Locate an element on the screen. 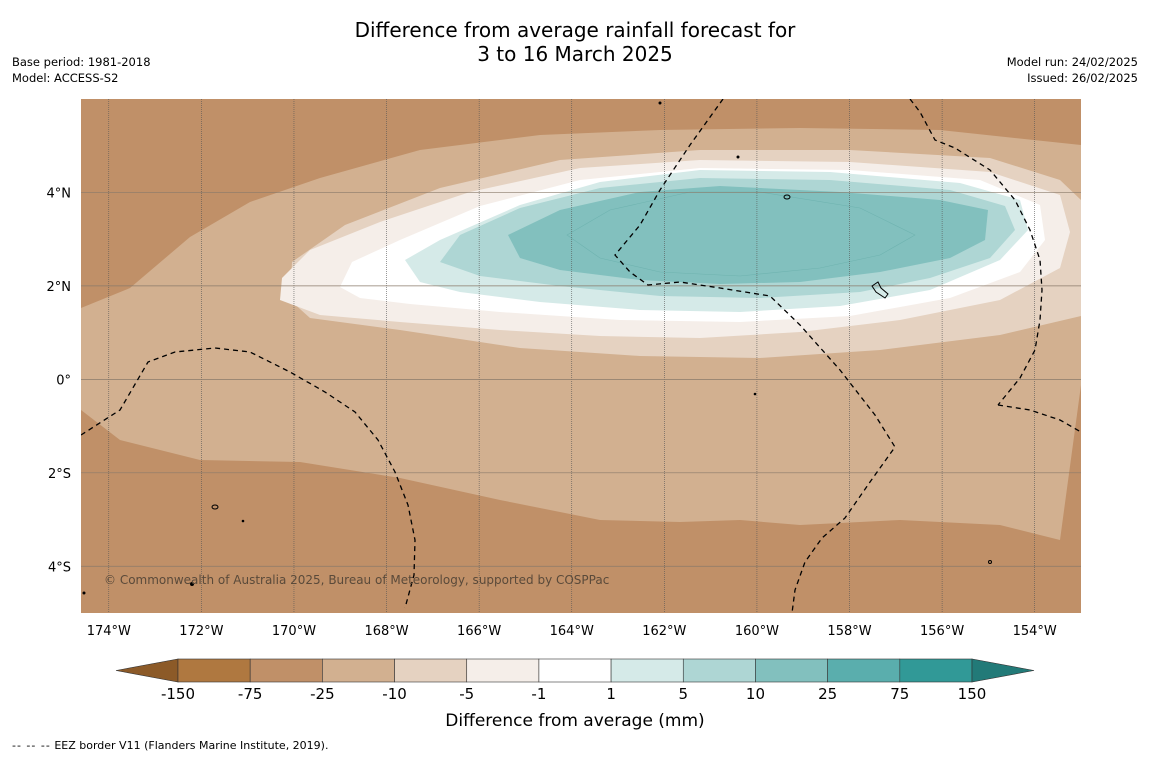  colorbar-tick-label: 150 is located at coordinates (972, 694).